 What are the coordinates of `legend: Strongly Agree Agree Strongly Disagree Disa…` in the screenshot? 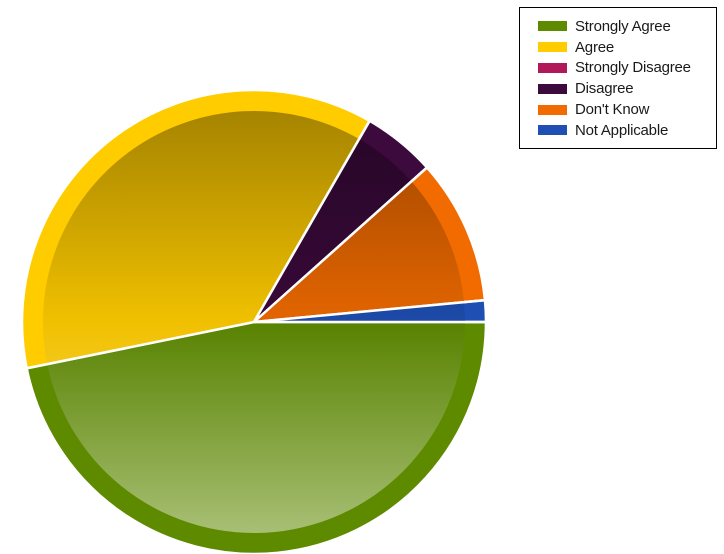 It's located at (618, 78).